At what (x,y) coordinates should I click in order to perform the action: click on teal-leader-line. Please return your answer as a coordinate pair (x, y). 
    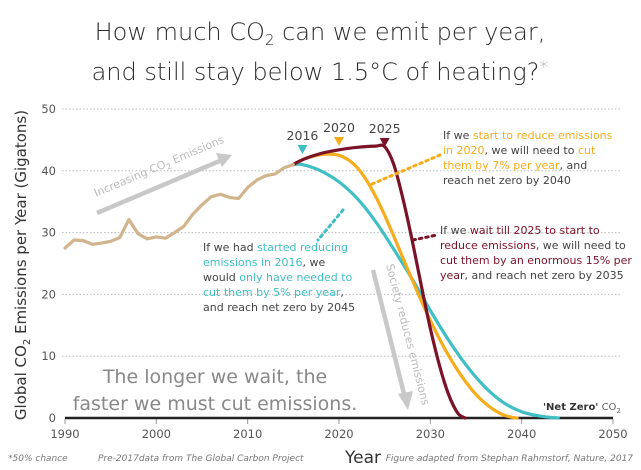
    Looking at the image, I should click on (330, 225).